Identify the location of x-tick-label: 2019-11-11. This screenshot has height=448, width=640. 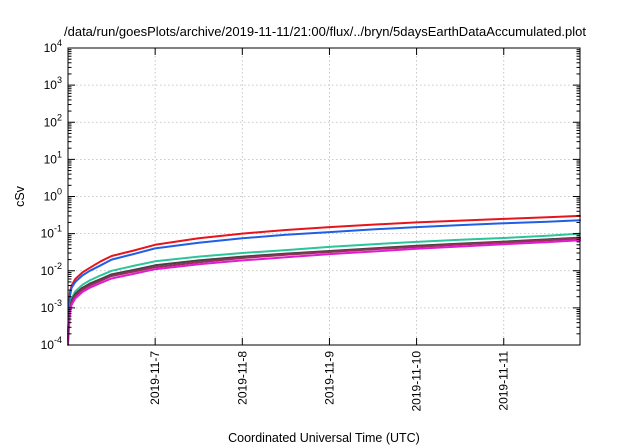
(504, 381).